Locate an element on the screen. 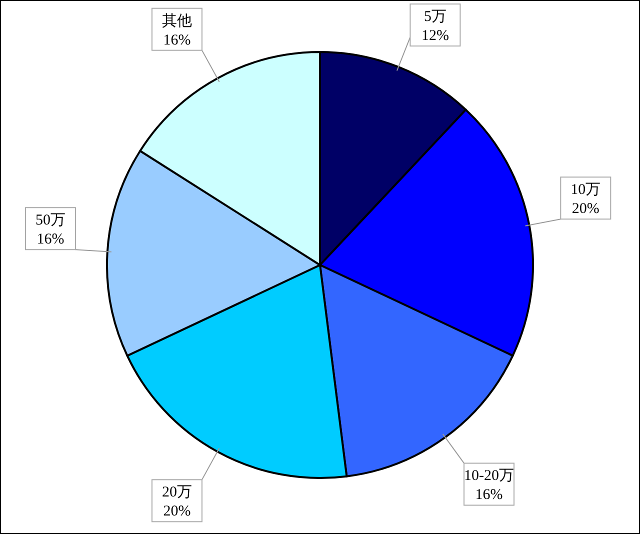 The image size is (640, 534). data-label: 12% is located at coordinates (435, 36).